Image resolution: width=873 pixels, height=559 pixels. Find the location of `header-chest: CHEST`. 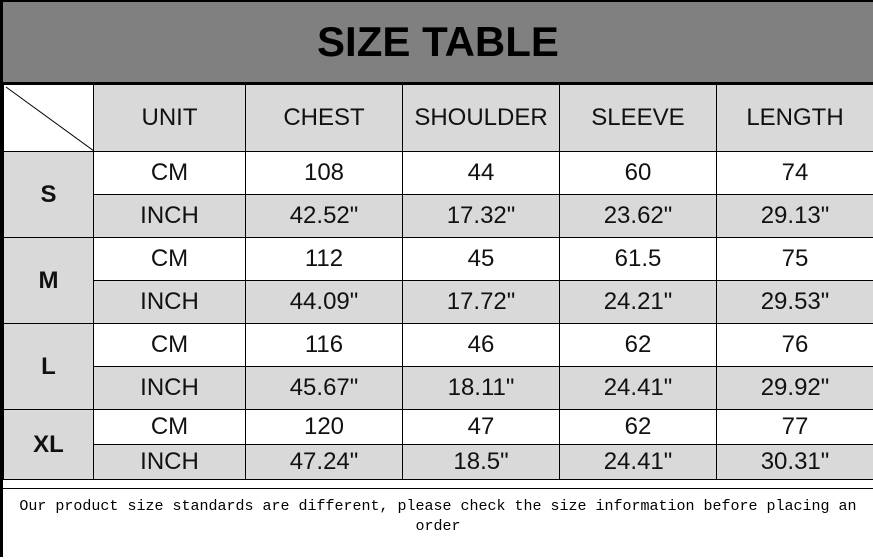

header-chest: CHEST is located at coordinates (324, 118).